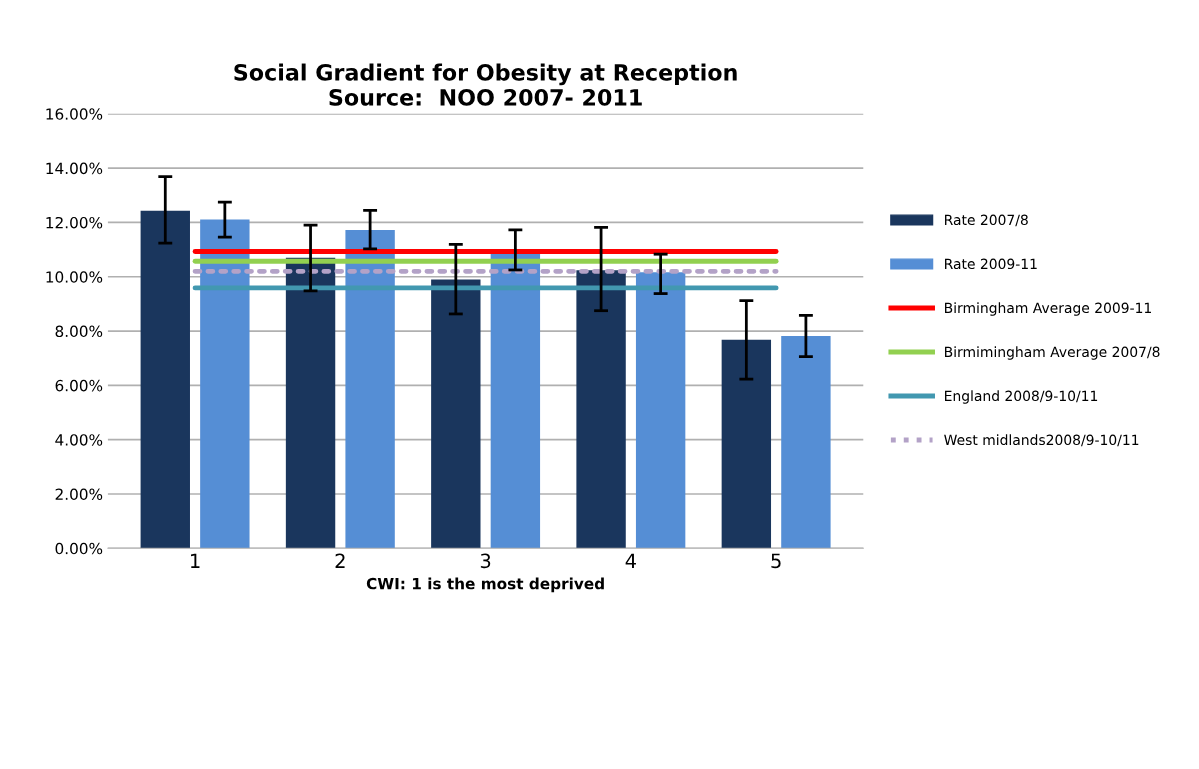 This screenshot has width=1199, height=769. I want to click on y-tick-label: 8.00%, so click(79, 331).